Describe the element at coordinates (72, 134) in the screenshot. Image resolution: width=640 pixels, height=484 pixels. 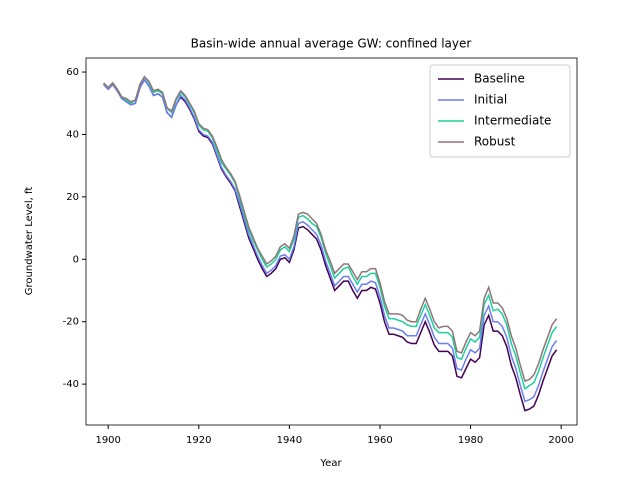
I see `y-tick-label: 40` at that location.